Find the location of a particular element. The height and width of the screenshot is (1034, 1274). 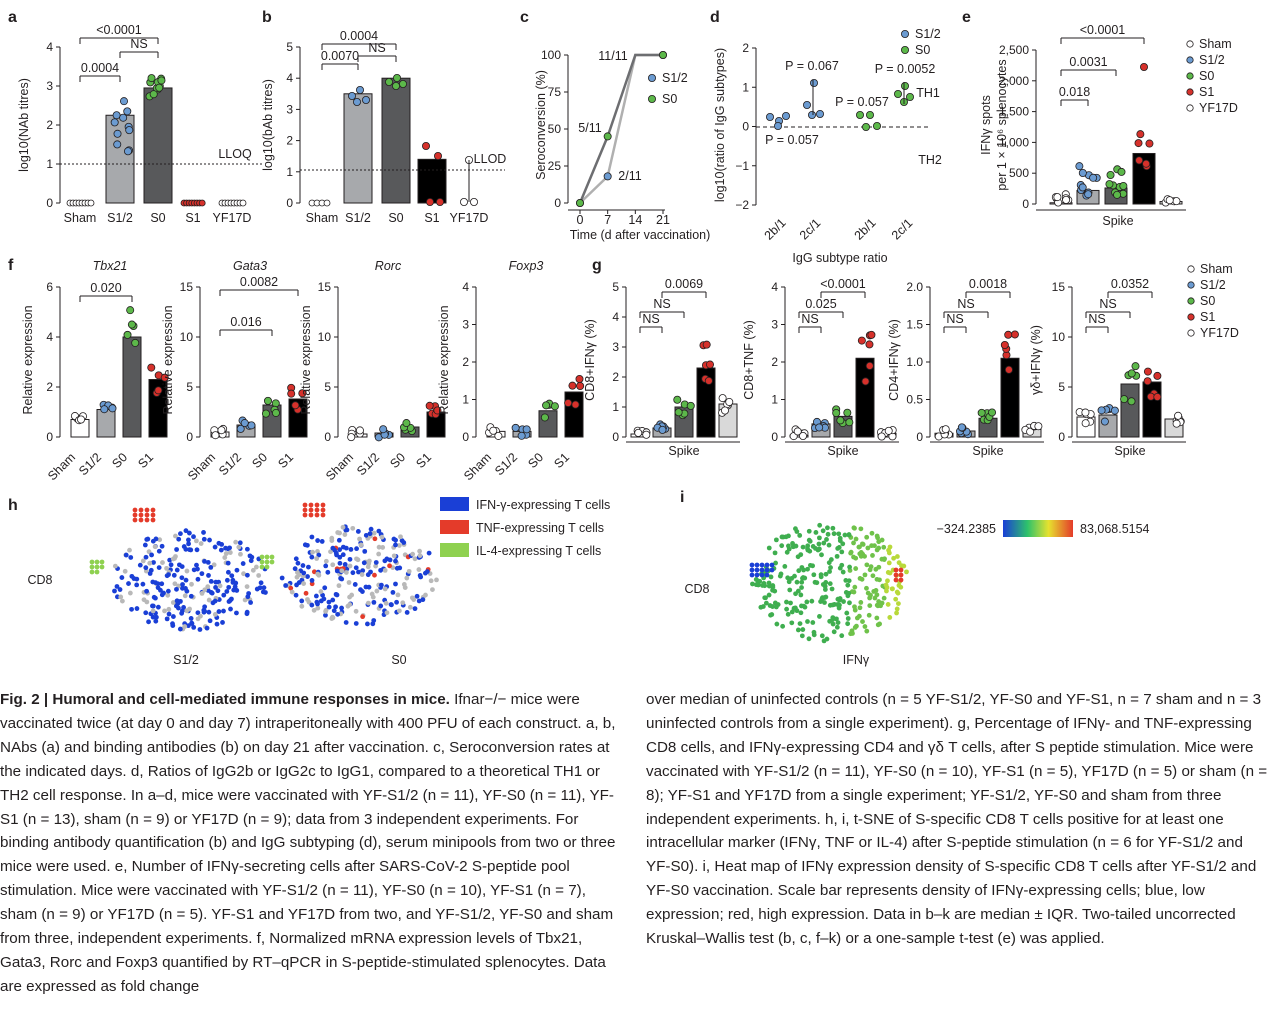

panel-b-cmp3-label: NS is located at coordinates (376, 48).